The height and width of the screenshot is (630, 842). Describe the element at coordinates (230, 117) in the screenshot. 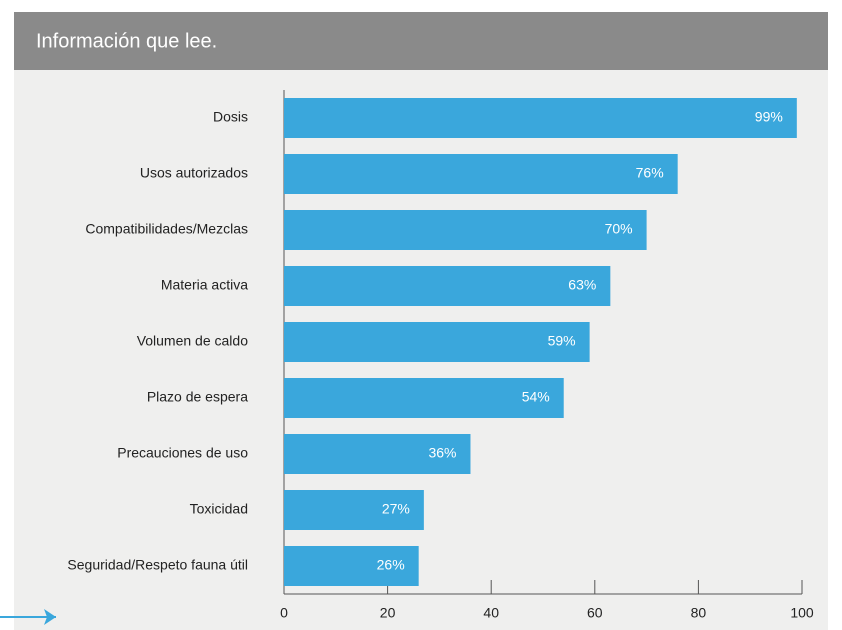

I see `y-tick-label: Dosis` at that location.